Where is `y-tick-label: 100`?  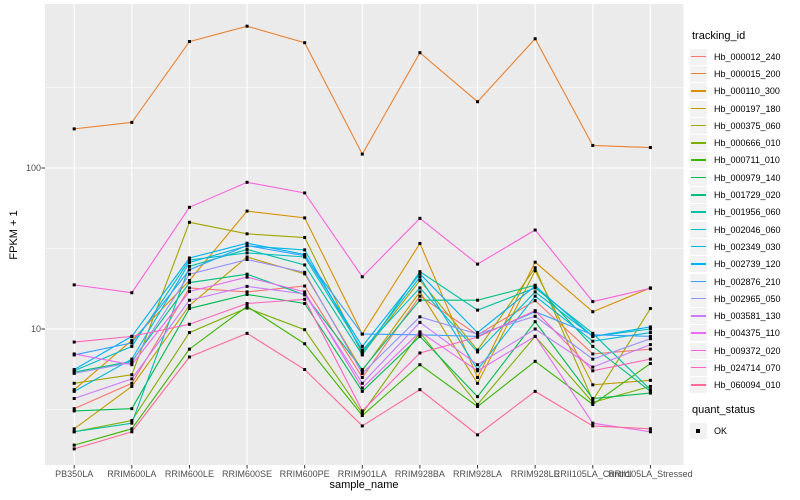 y-tick-label: 100 is located at coordinates (33, 168).